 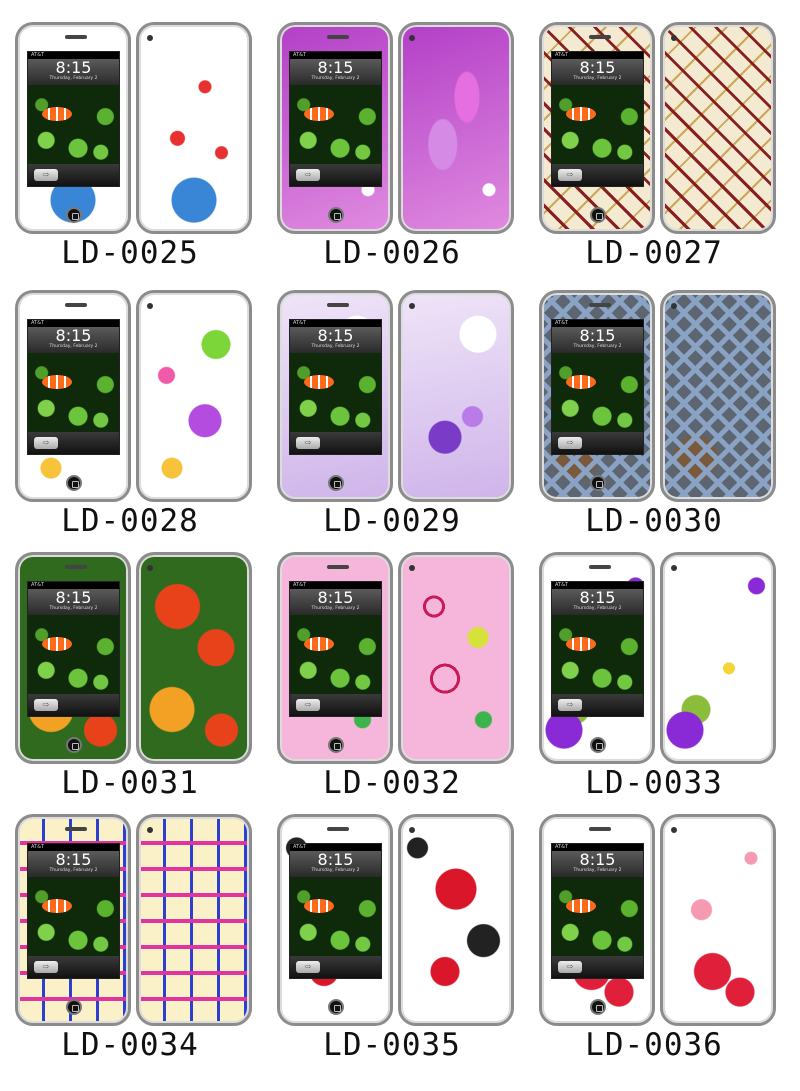 I want to click on product-card: AT&T 8:15 Thursday, February 2 ⇨ LD-0035, so click(x=392, y=927).